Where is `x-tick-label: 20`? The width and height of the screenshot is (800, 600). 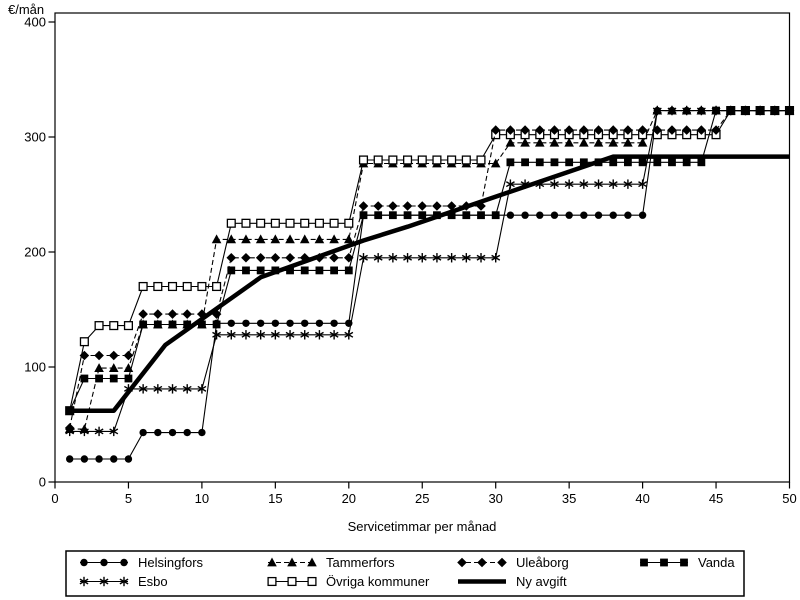
x-tick-label: 20 is located at coordinates (349, 498).